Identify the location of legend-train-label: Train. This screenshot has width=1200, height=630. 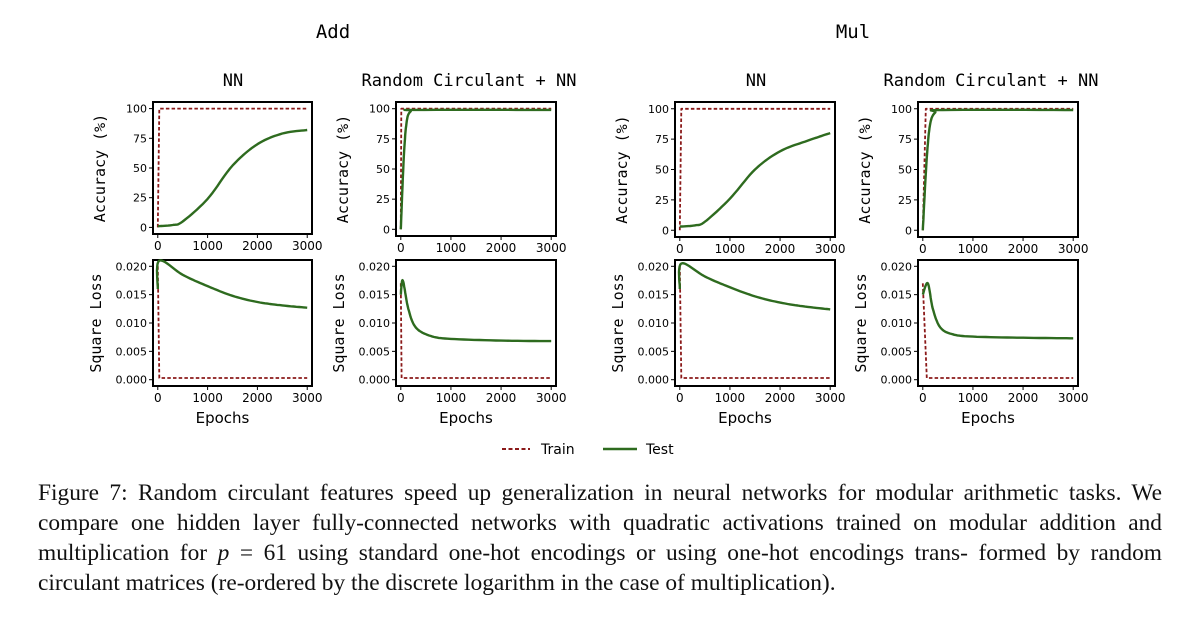
(557, 450).